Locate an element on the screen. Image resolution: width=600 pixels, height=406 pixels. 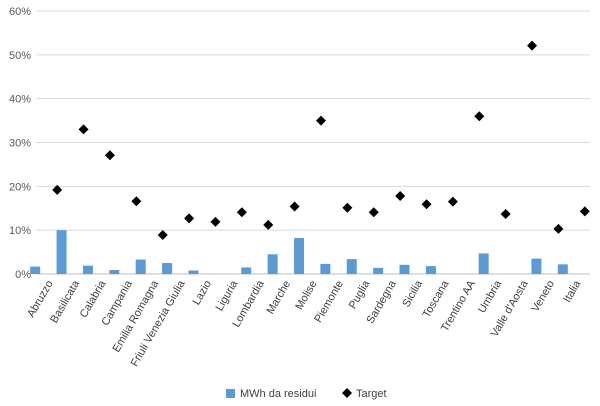
legend-bar-label: MWh da residui is located at coordinates (278, 394).